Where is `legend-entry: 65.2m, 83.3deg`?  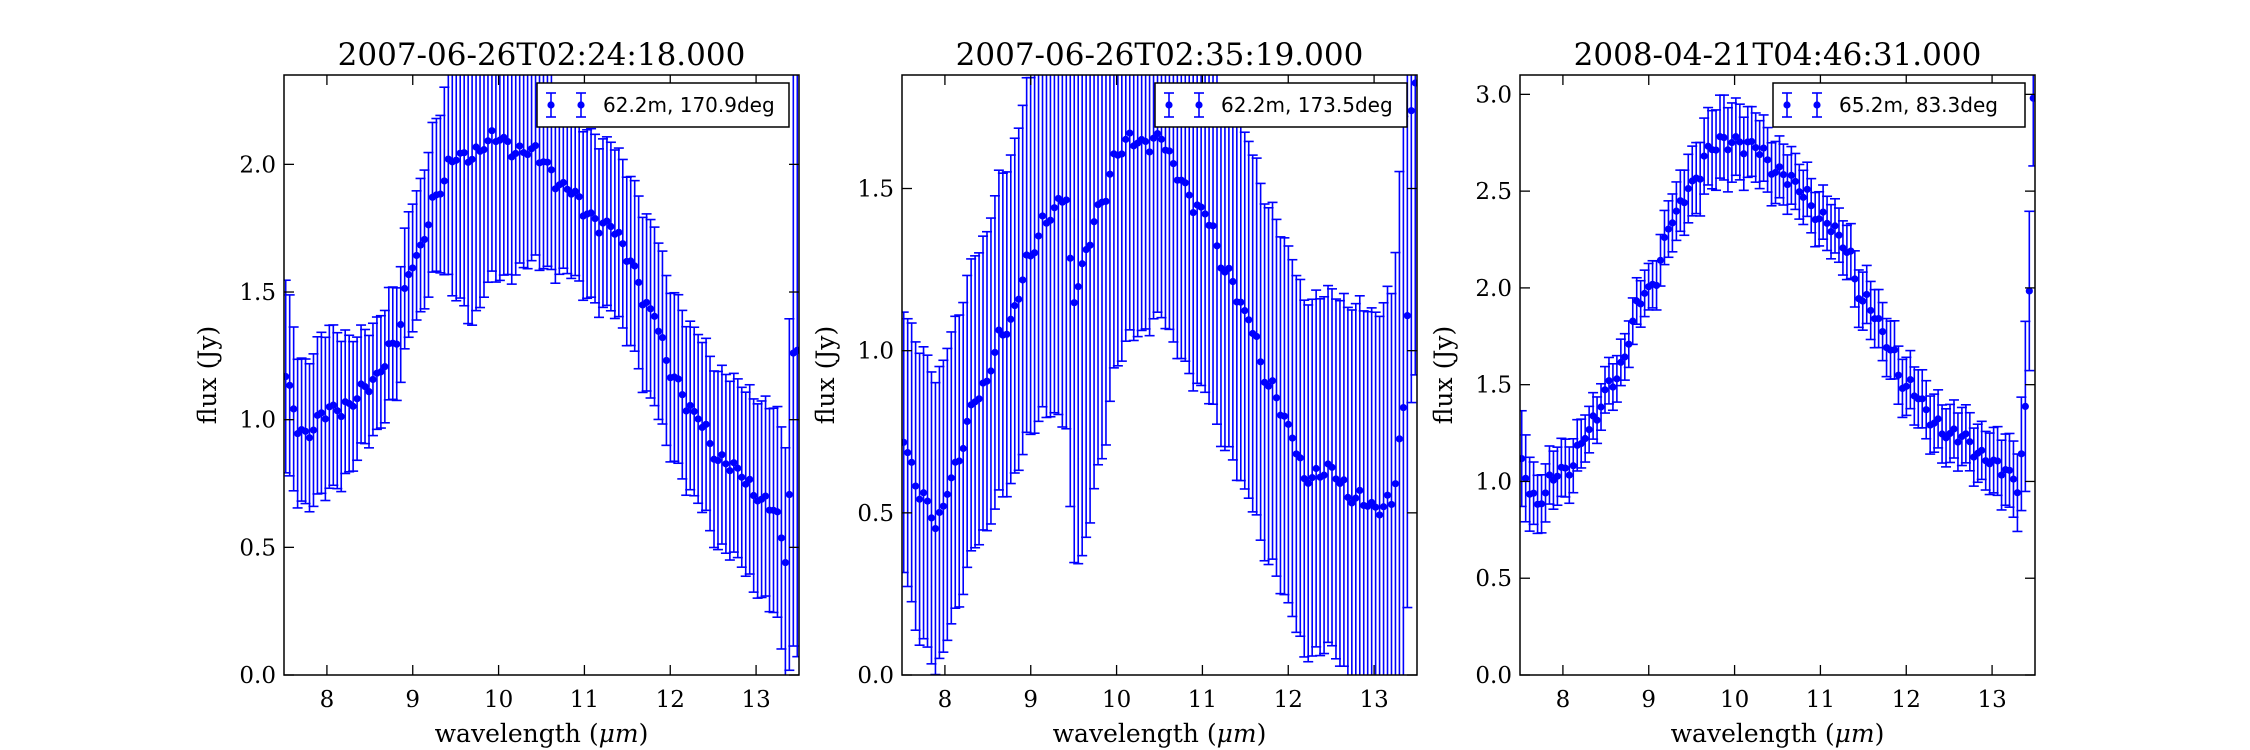 legend-entry: 65.2m, 83.3deg is located at coordinates (1918, 105).